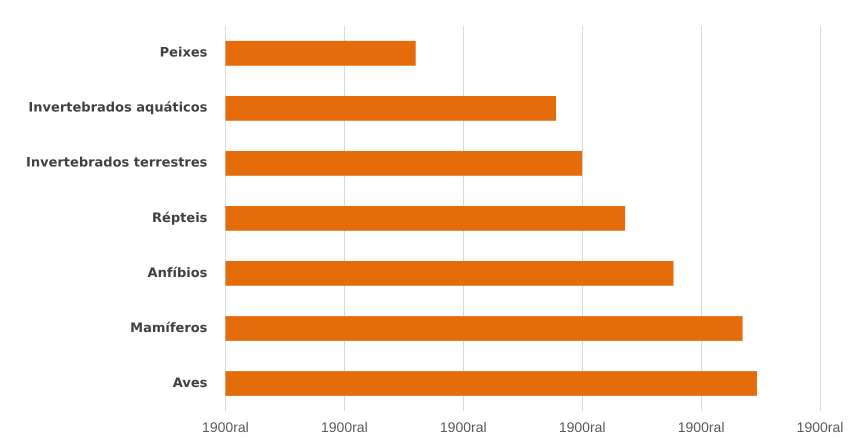 Image resolution: width=856 pixels, height=443 pixels. Describe the element at coordinates (117, 163) in the screenshot. I see `y-tick-label: Invertebrados terrestres` at that location.